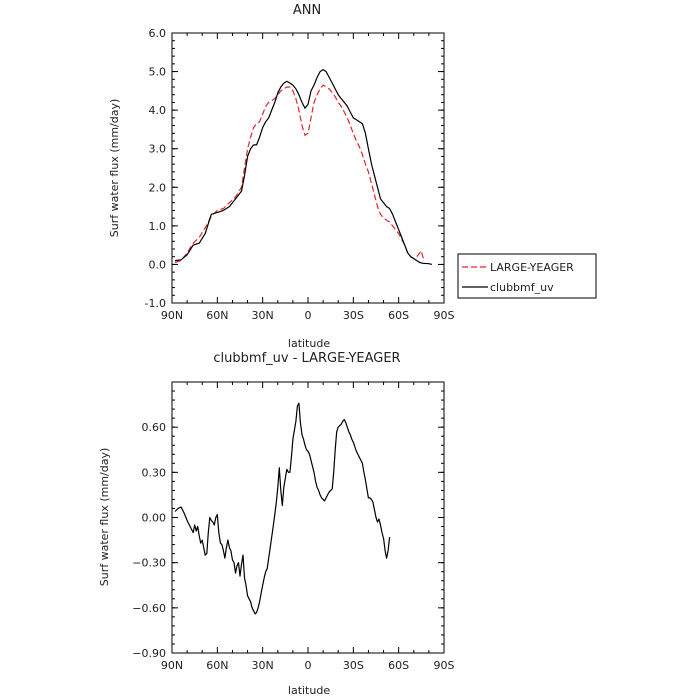  What do you see at coordinates (158, 72) in the screenshot?
I see `y-tick-label: 5.0` at bounding box center [158, 72].